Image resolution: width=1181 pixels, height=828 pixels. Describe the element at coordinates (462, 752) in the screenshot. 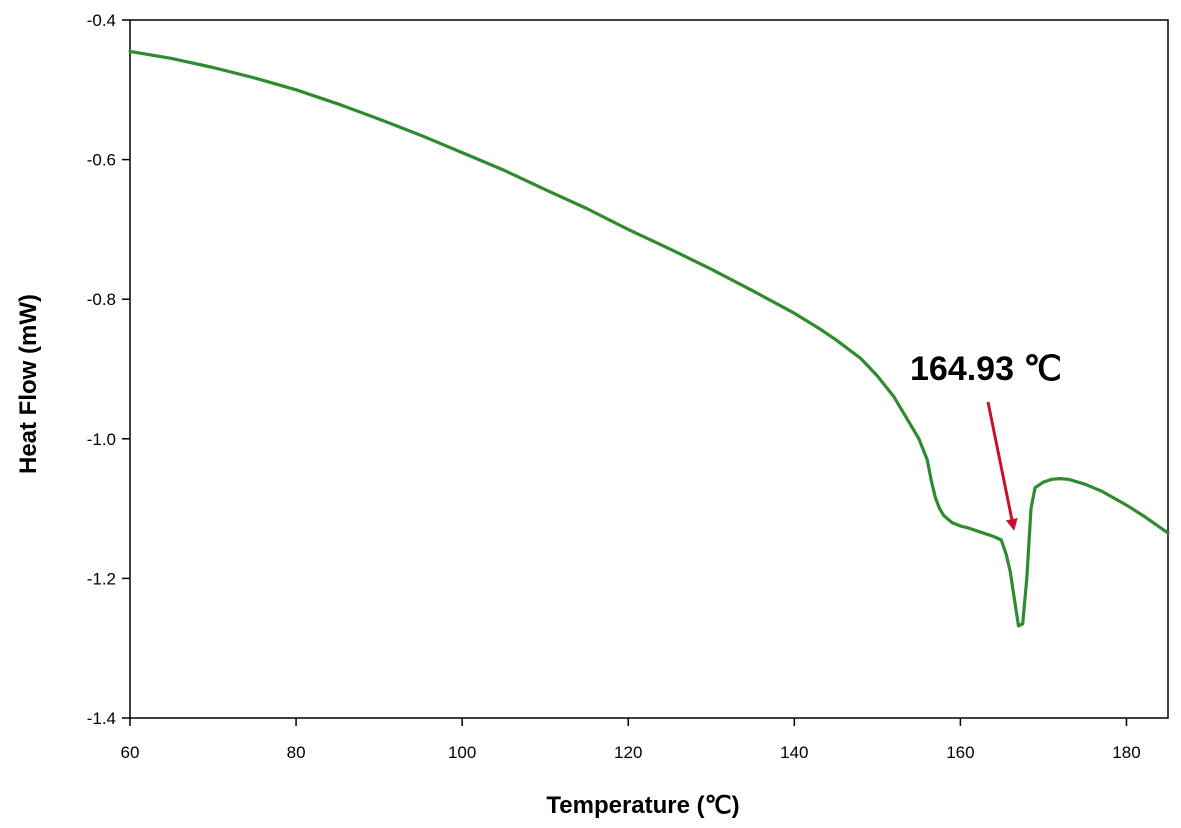

I see `x-tick-label: 100` at that location.